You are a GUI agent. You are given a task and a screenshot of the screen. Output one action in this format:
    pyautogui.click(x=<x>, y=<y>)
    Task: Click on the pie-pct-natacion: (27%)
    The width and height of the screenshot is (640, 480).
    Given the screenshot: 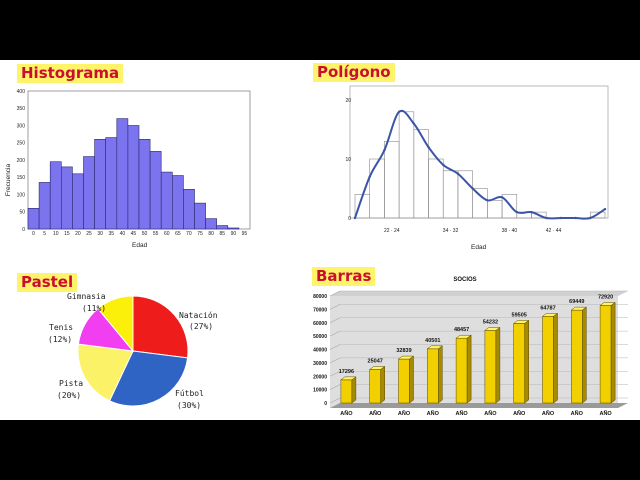 What is the action you would take?
    pyautogui.click(x=201, y=326)
    